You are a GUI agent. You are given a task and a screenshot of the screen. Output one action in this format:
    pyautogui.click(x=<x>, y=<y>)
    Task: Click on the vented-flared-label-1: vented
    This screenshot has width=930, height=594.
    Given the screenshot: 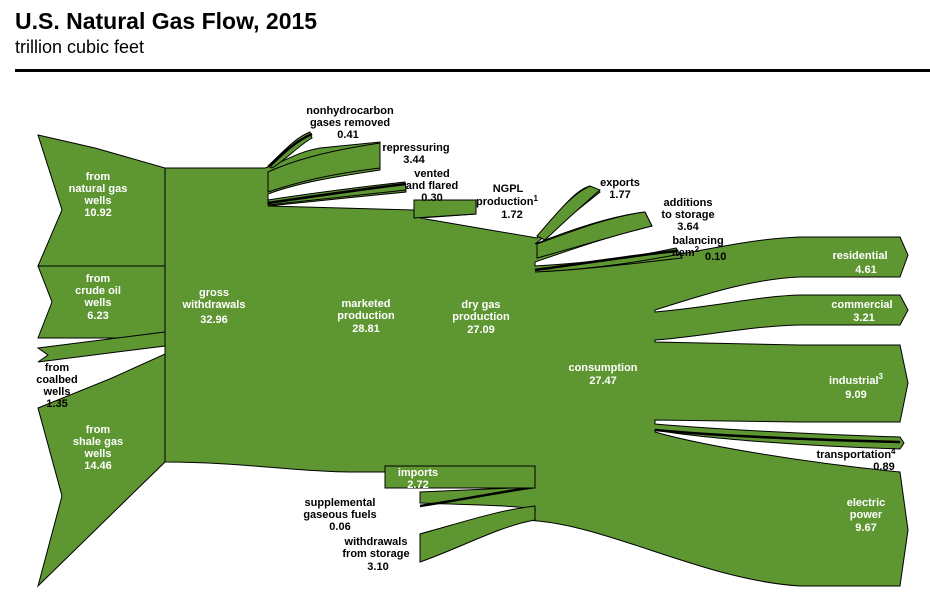 What is the action you would take?
    pyautogui.click(x=431, y=174)
    